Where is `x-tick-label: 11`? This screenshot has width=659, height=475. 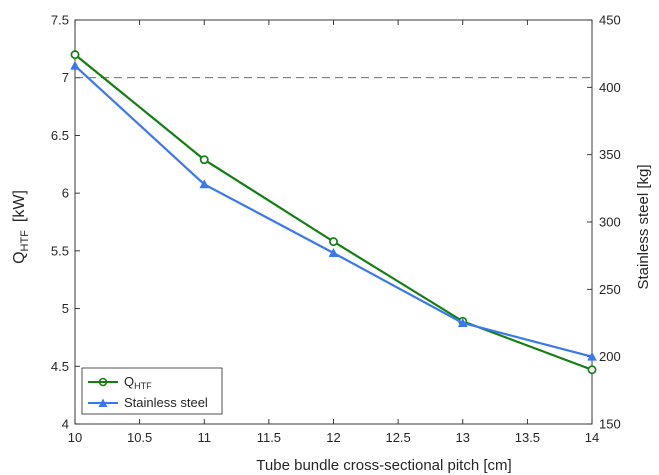
x-tick-label: 11 is located at coordinates (205, 437).